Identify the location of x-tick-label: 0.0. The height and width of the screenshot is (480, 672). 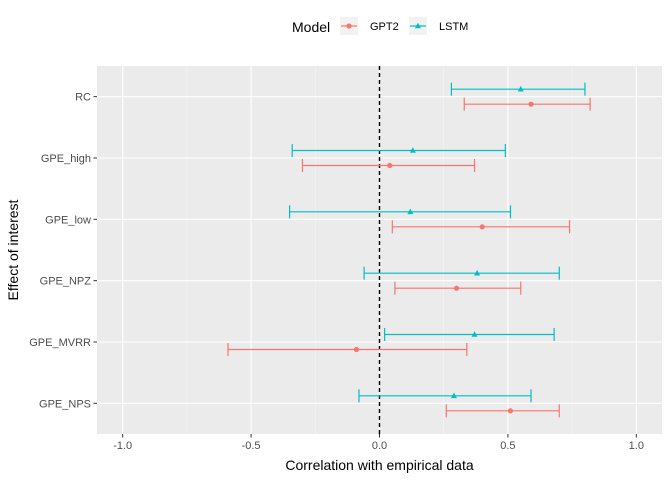
(379, 446).